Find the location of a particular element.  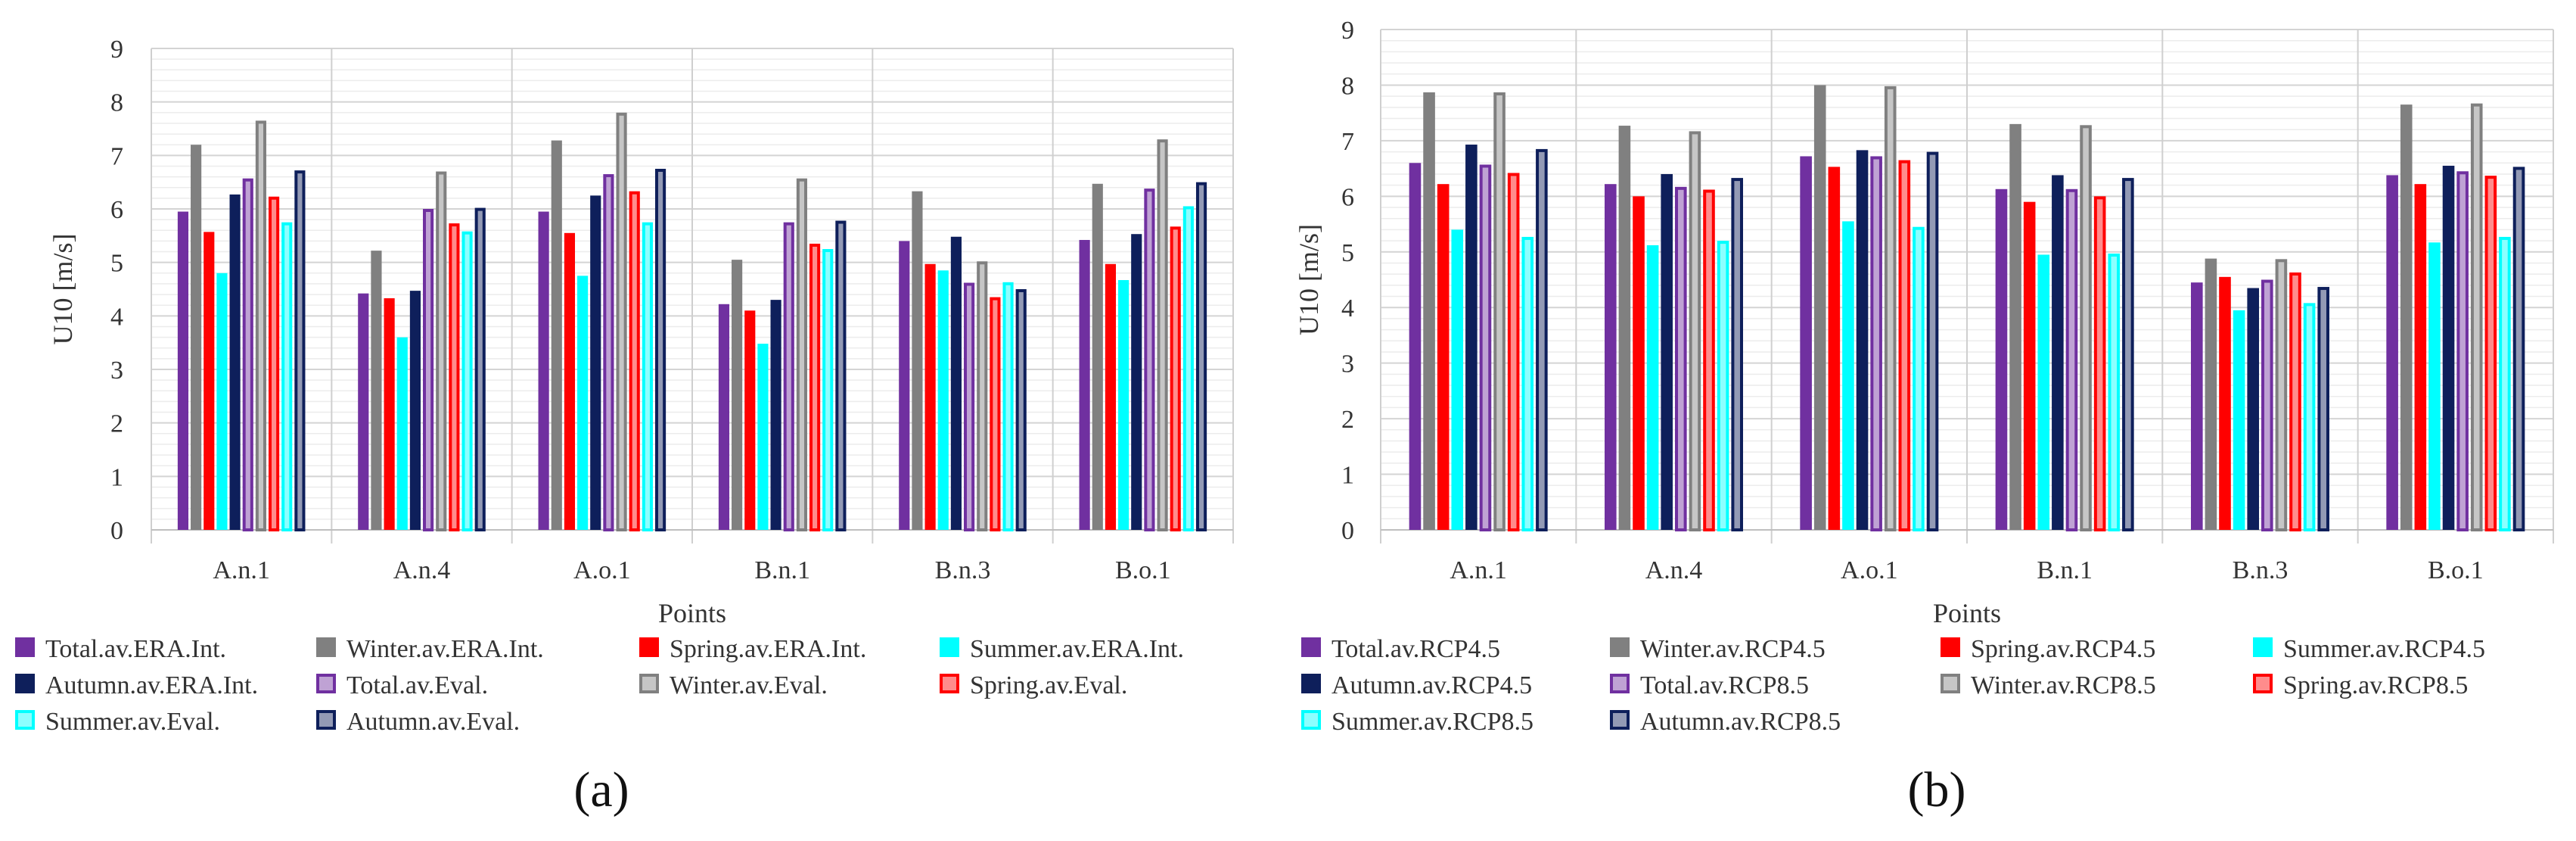

x-axis-title: Points is located at coordinates (692, 613).